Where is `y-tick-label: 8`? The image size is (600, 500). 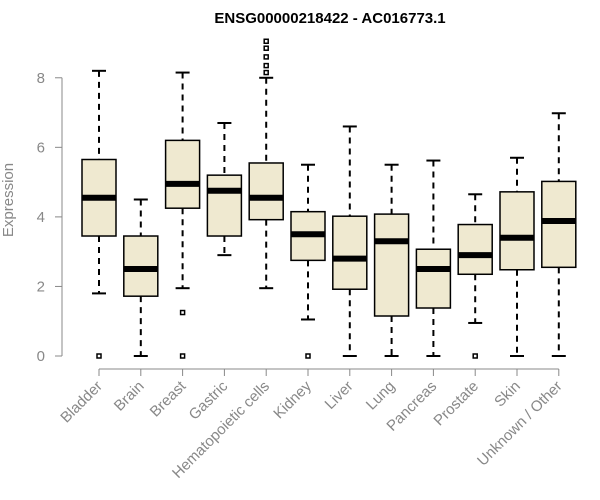 y-tick-label: 8 is located at coordinates (41, 78).